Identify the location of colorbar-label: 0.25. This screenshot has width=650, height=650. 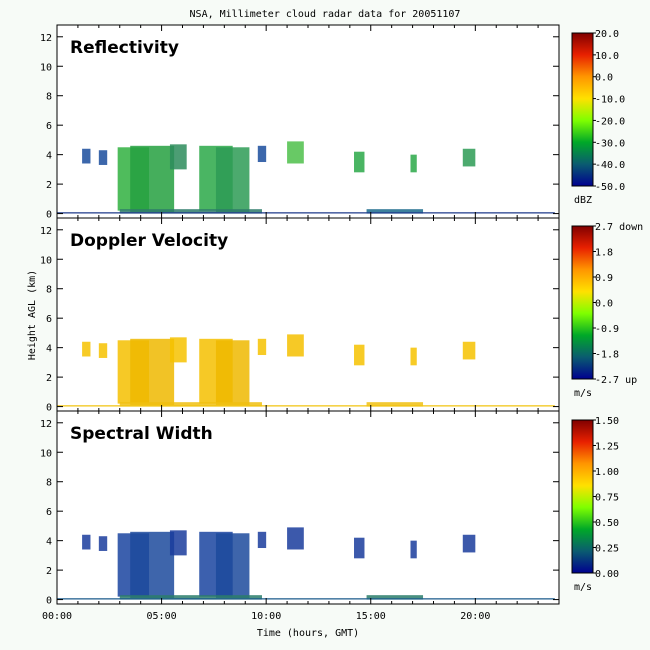
(607, 549).